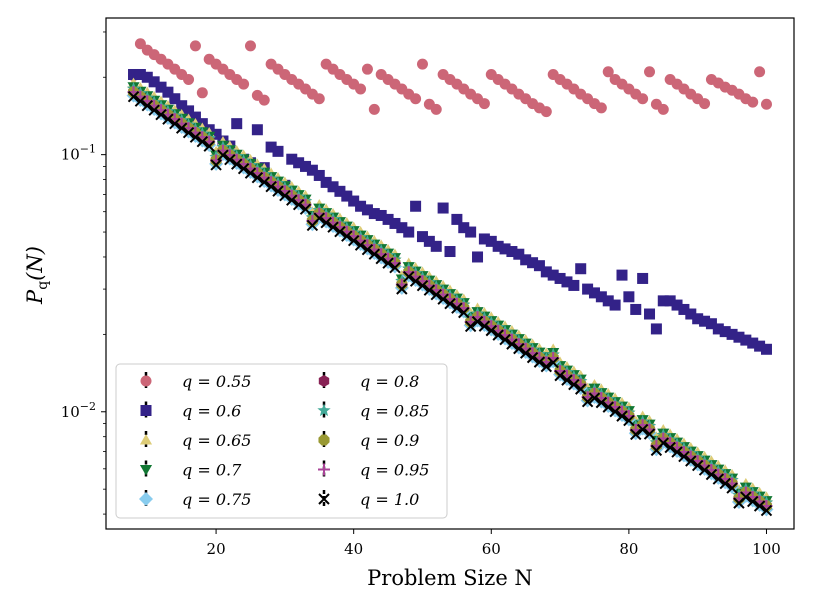 This screenshot has height=610, width=814. What do you see at coordinates (78, 153) in the screenshot?
I see `y-tick-label: 10−1` at bounding box center [78, 153].